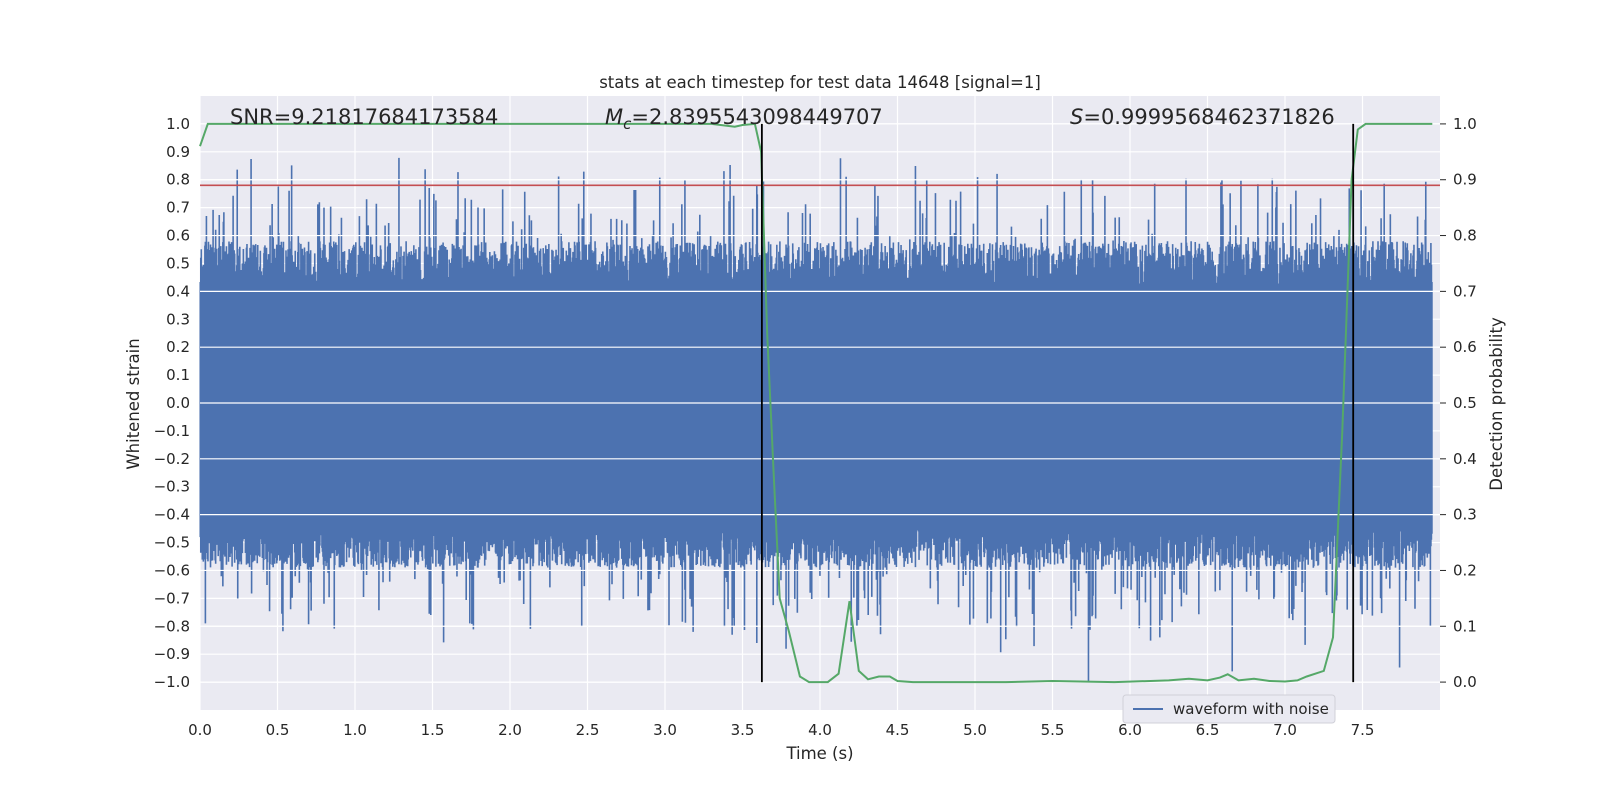 The height and width of the screenshot is (800, 1600). What do you see at coordinates (178, 319) in the screenshot?
I see `y-tick-label: 0.3` at bounding box center [178, 319].